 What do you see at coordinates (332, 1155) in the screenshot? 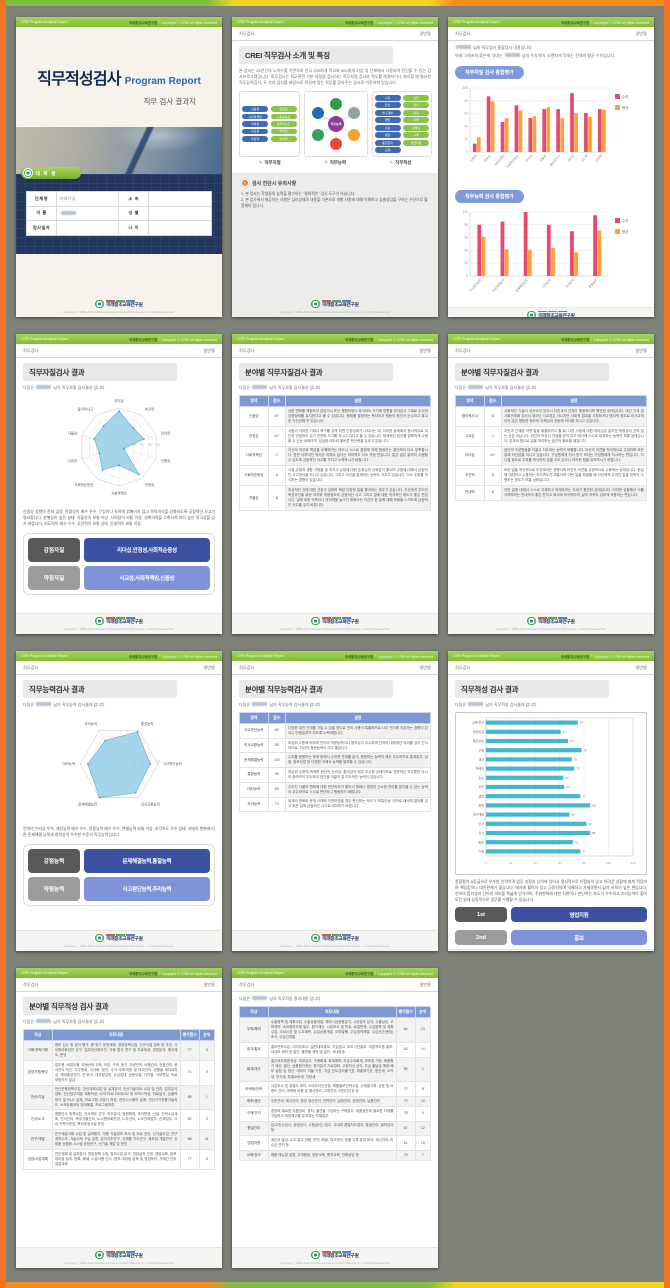
I see `table-cell: 제품 매뉴얼 설명, 고객응대, 방문교육, 원격교육, 전화상담 등` at bounding box center [332, 1155].